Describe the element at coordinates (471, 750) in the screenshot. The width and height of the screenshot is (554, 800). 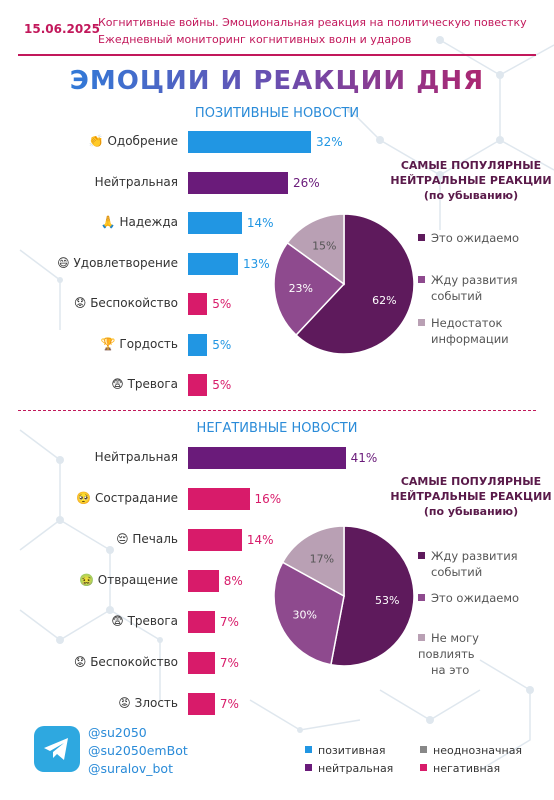
I see `legend-key: неоднозначная` at that location.